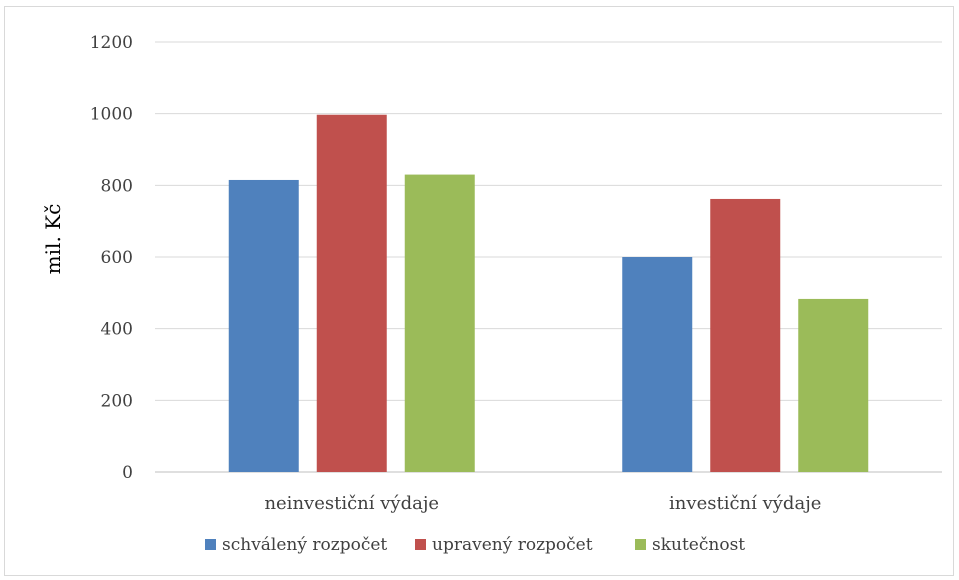 This screenshot has width=959, height=580. Describe the element at coordinates (117, 186) in the screenshot. I see `y-tick-label-800: 800` at that location.